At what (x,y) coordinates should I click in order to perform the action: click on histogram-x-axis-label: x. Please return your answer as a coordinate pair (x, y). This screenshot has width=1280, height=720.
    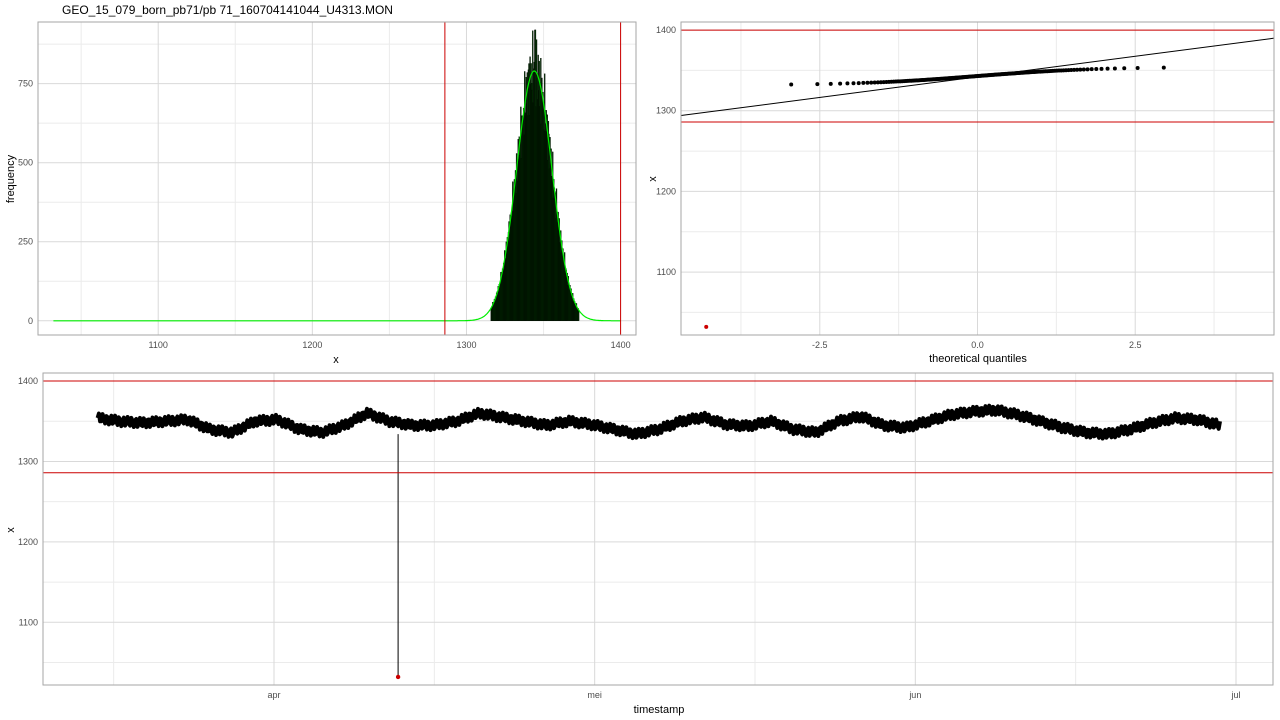
    Looking at the image, I should click on (336, 360).